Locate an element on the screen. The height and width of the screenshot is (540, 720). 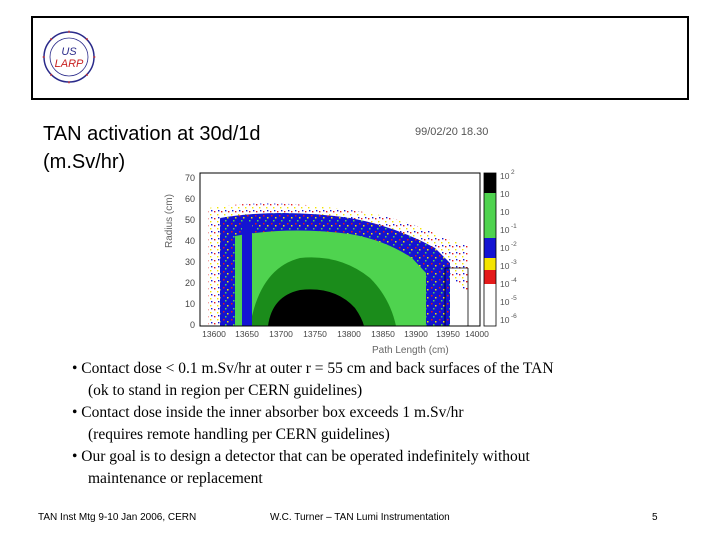
logo-text-us: US is located at coordinates (69, 52).